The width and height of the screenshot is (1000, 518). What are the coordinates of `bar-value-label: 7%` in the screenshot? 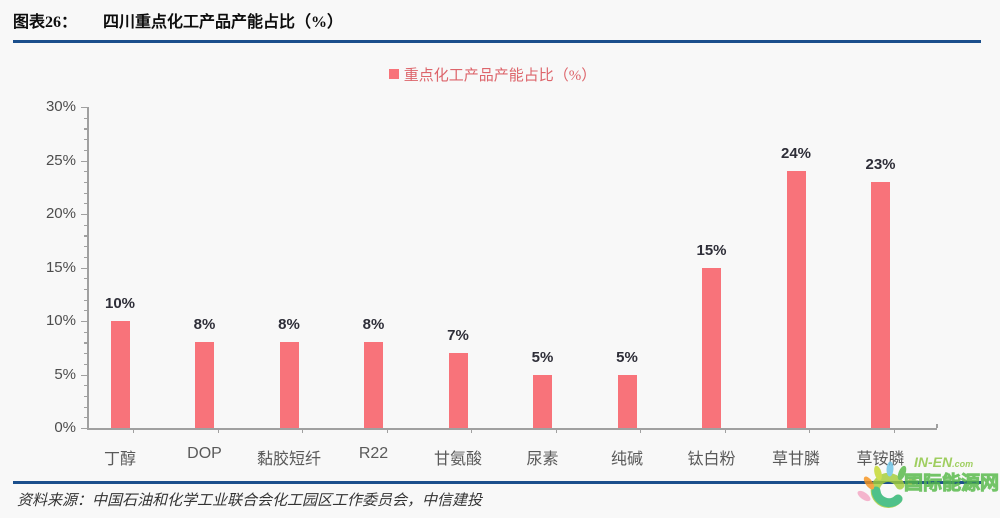 It's located at (458, 336).